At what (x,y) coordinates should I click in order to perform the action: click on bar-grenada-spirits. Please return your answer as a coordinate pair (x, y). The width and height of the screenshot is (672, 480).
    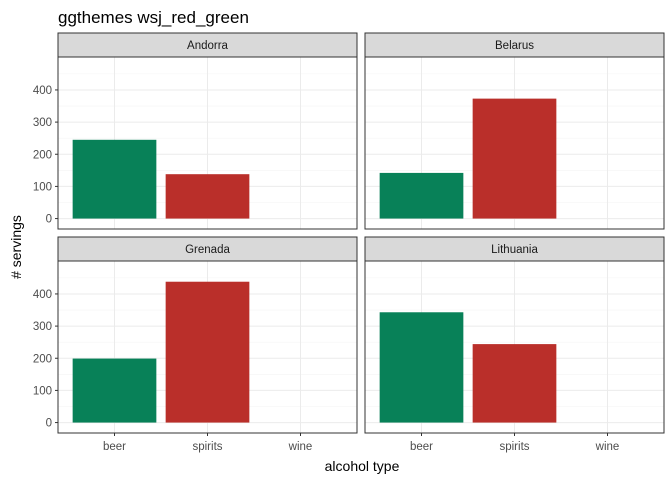
    Looking at the image, I should click on (207, 352).